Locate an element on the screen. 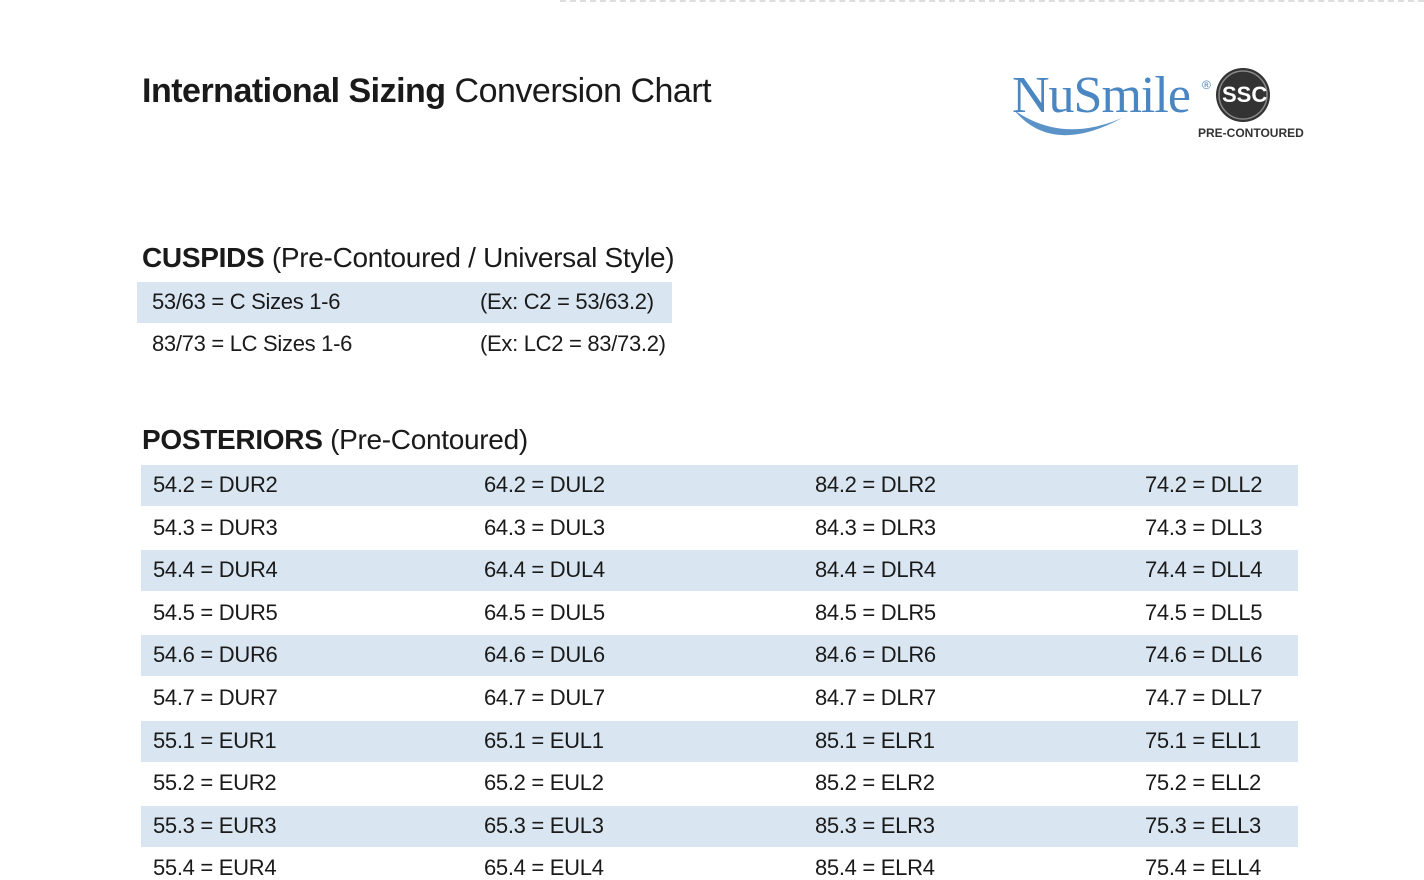 The image size is (1424, 880). posteriors-heading: POSTERIORS (Pre-Contoured) is located at coordinates (335, 440).